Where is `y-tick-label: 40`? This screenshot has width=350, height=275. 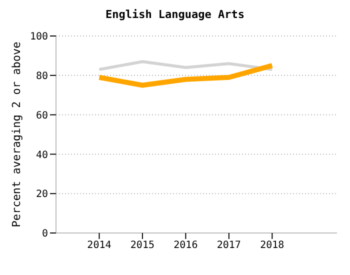 y-tick-label: 40 is located at coordinates (42, 155).